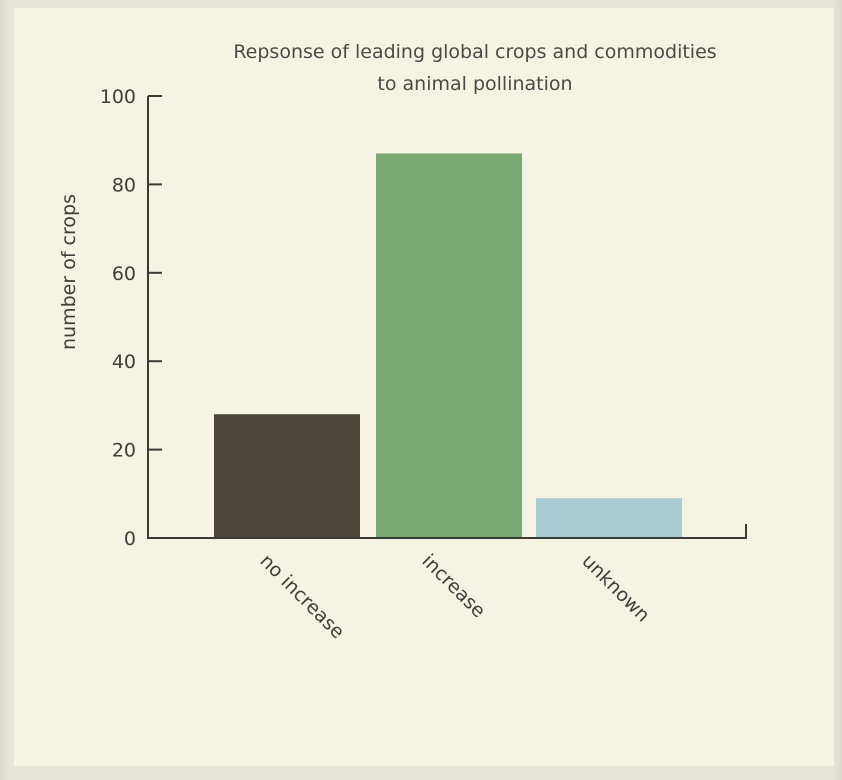  Describe the element at coordinates (287, 476) in the screenshot. I see `bar-no-increase` at that location.